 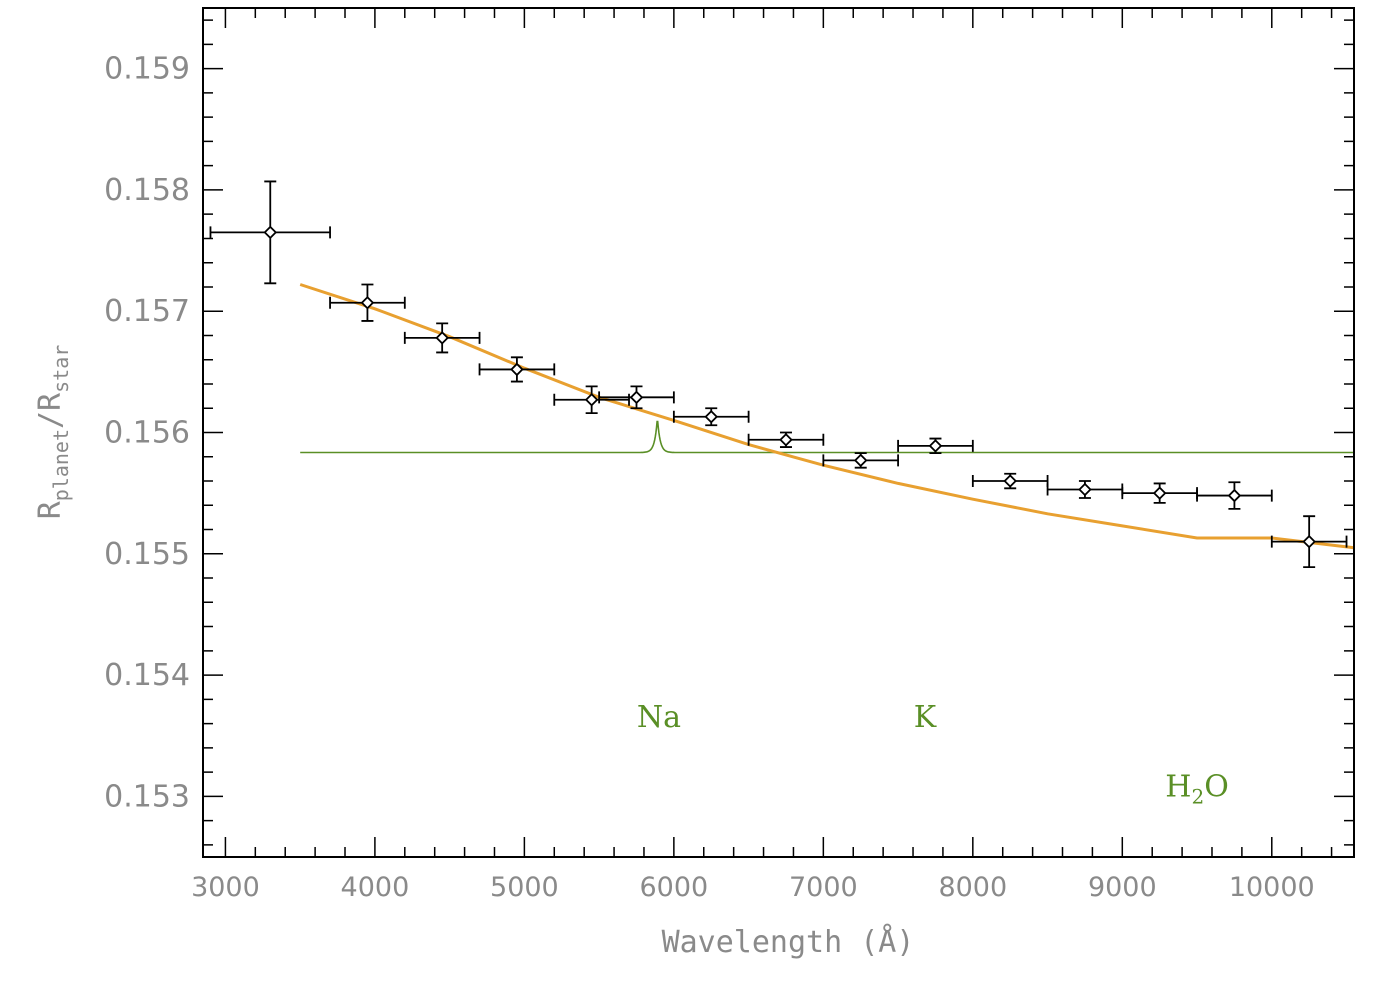 What do you see at coordinates (147, 190) in the screenshot?
I see `y-tick-label-0.158: 0.158` at bounding box center [147, 190].